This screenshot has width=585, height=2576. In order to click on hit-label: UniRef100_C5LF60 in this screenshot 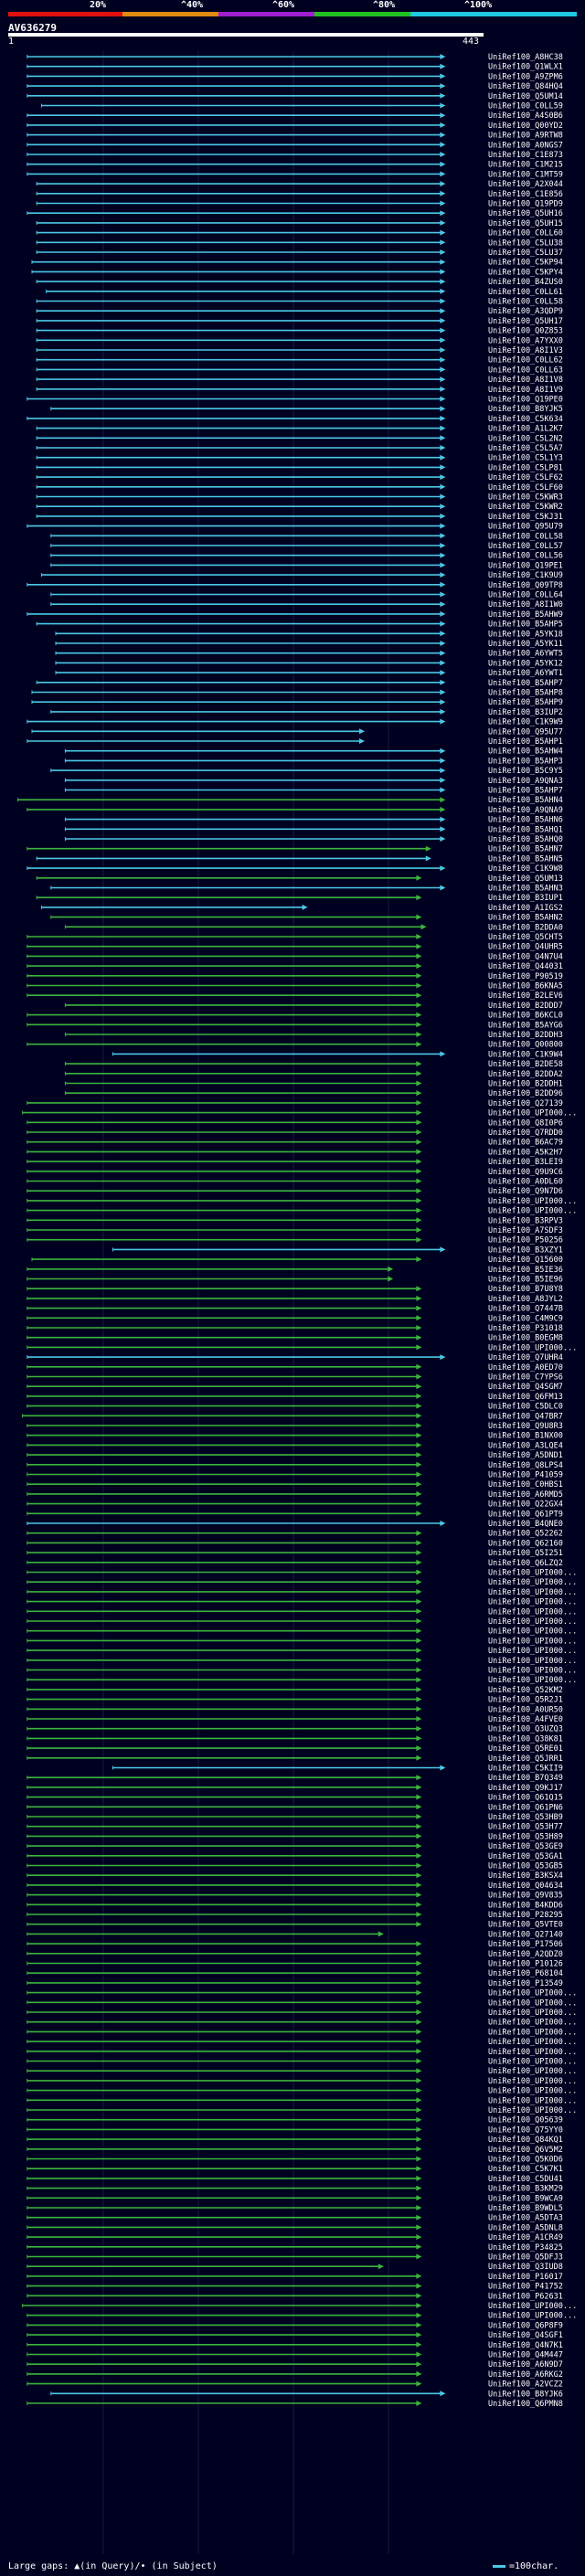, I will do `click(525, 488)`.